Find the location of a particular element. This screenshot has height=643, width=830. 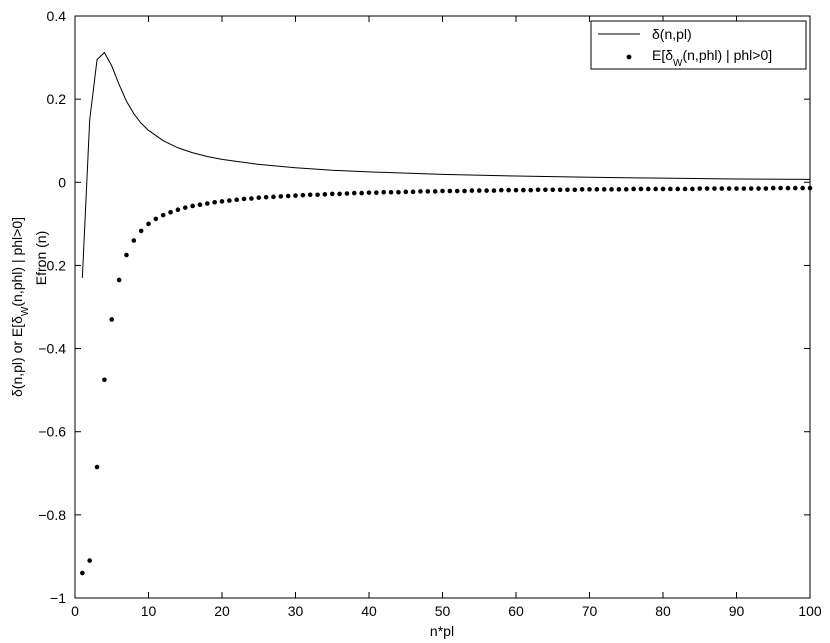

x-tick-label: 100 is located at coordinates (810, 611).